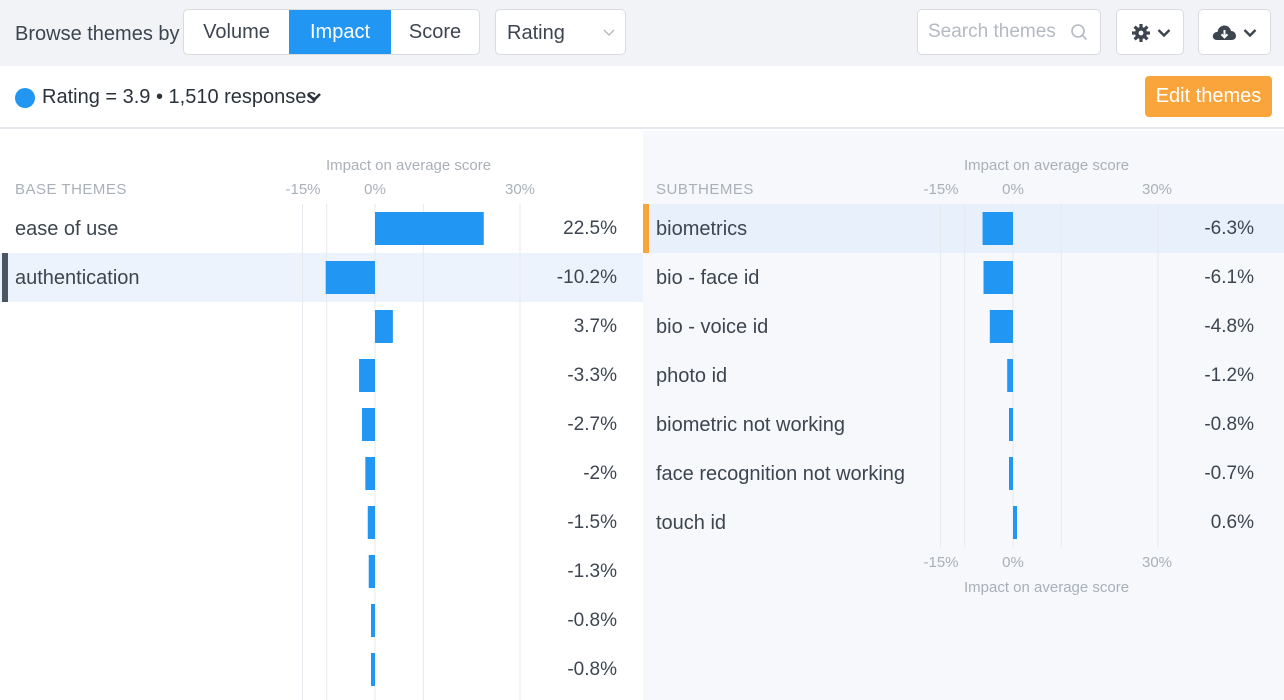  What do you see at coordinates (1229, 473) in the screenshot?
I see `subtheme-value: -0.7%` at bounding box center [1229, 473].